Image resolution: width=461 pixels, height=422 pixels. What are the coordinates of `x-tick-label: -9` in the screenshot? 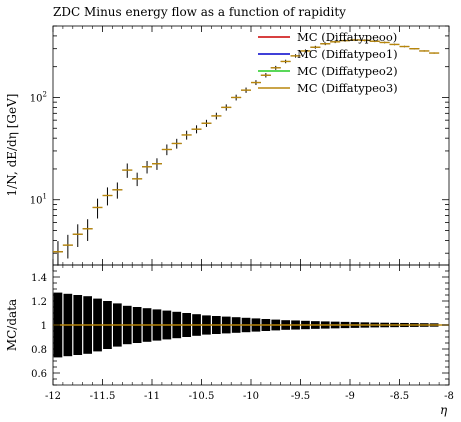 It's located at (350, 396).